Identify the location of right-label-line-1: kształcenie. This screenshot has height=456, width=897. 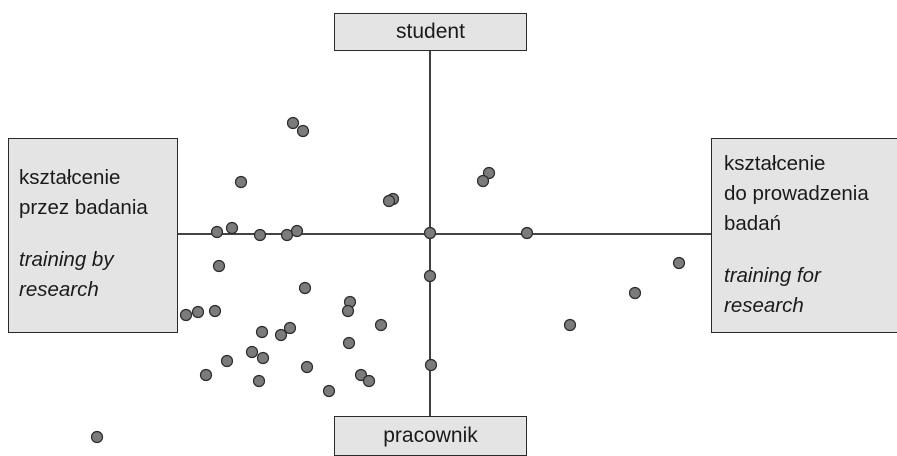
(775, 163).